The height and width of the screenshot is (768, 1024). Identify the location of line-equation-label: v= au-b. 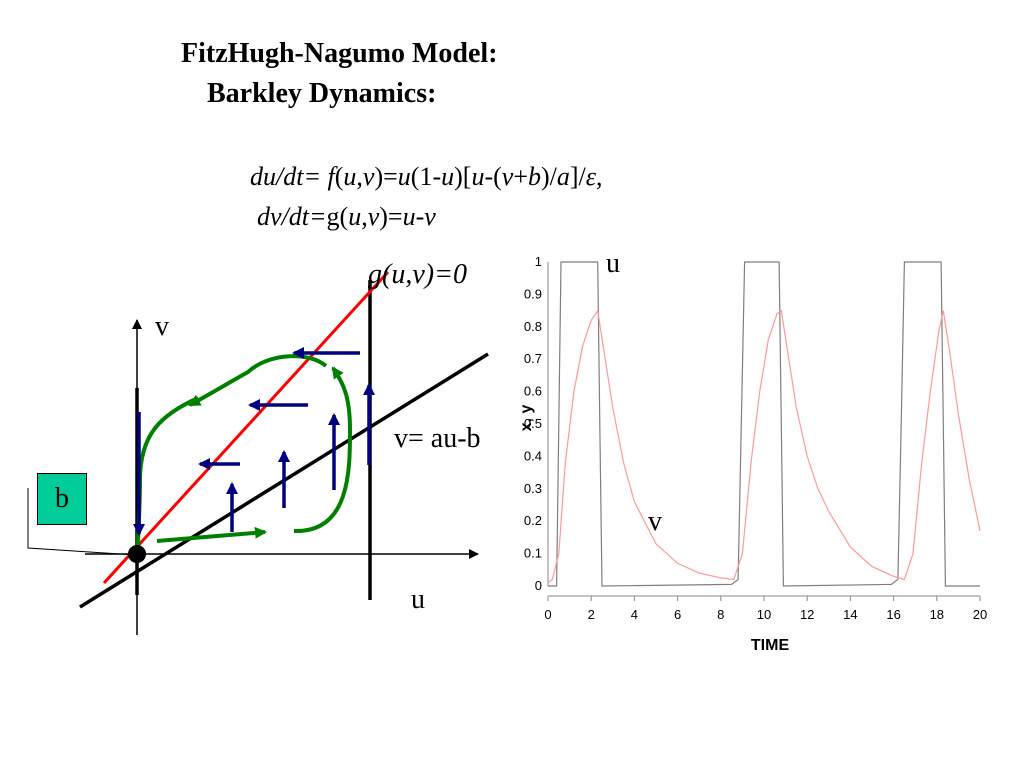
(437, 438).